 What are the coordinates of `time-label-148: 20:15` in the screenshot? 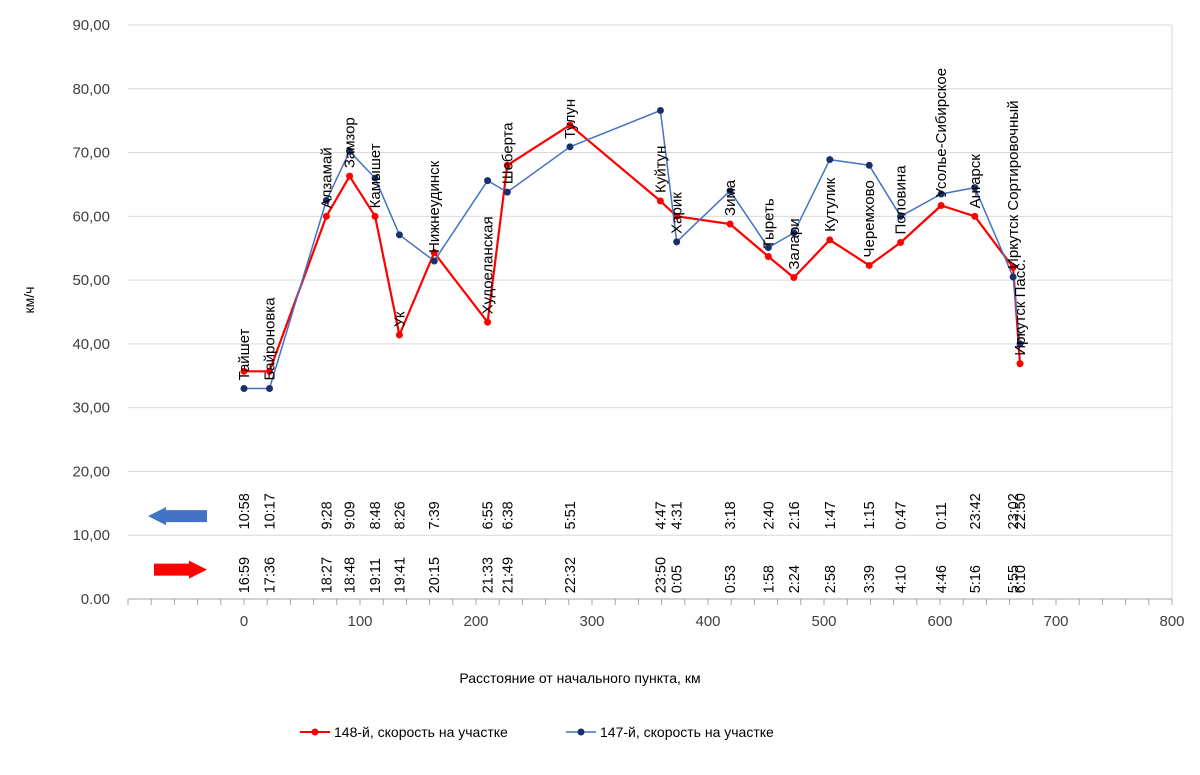 It's located at (435, 575).